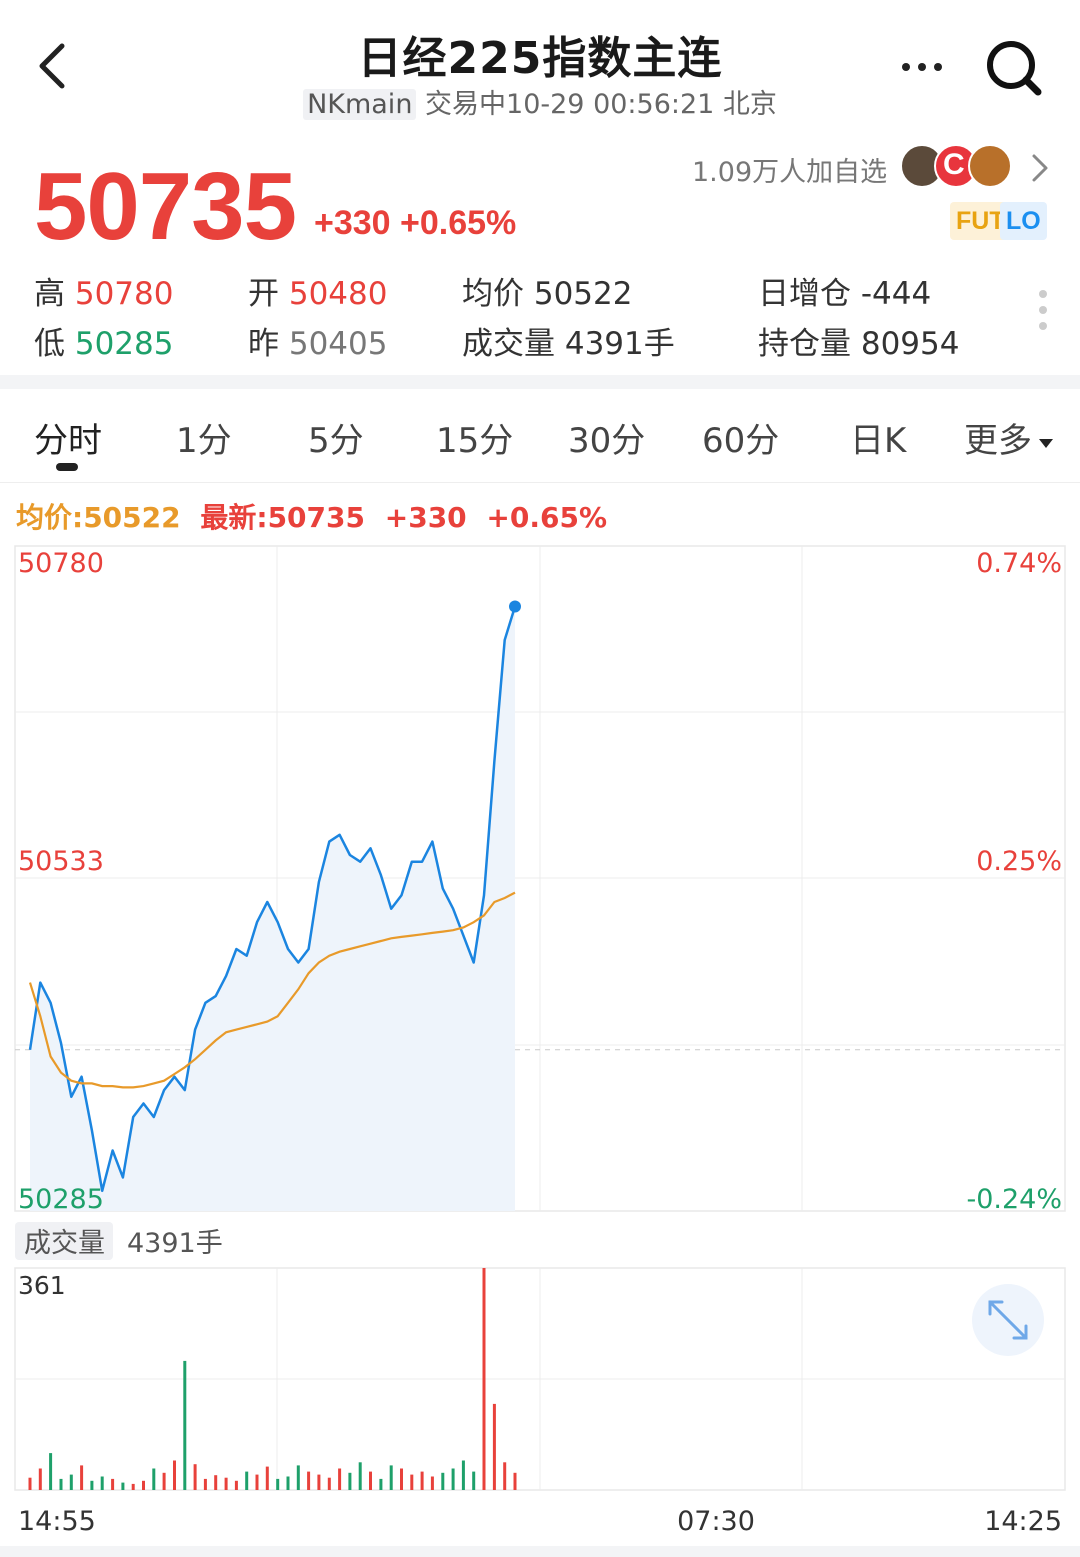 The height and width of the screenshot is (1557, 1080). What do you see at coordinates (204, 441) in the screenshot?
I see `tab-1min: 1分` at bounding box center [204, 441].